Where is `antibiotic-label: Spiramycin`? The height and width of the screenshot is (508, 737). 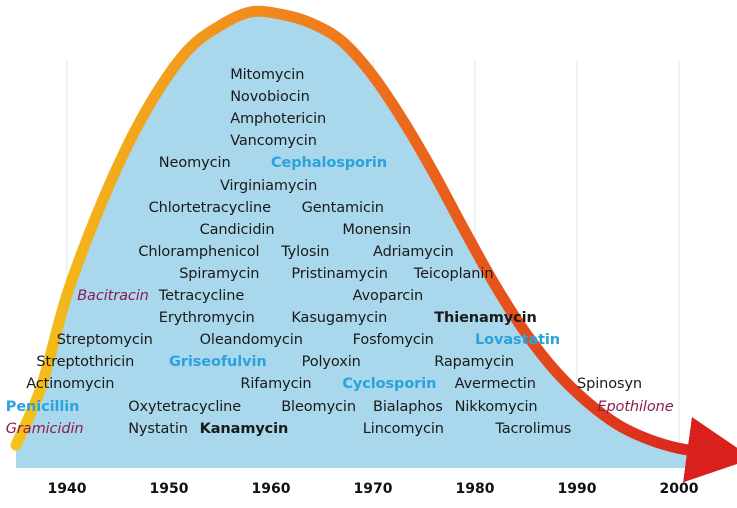 antibiotic-label: Spiramycin is located at coordinates (219, 273).